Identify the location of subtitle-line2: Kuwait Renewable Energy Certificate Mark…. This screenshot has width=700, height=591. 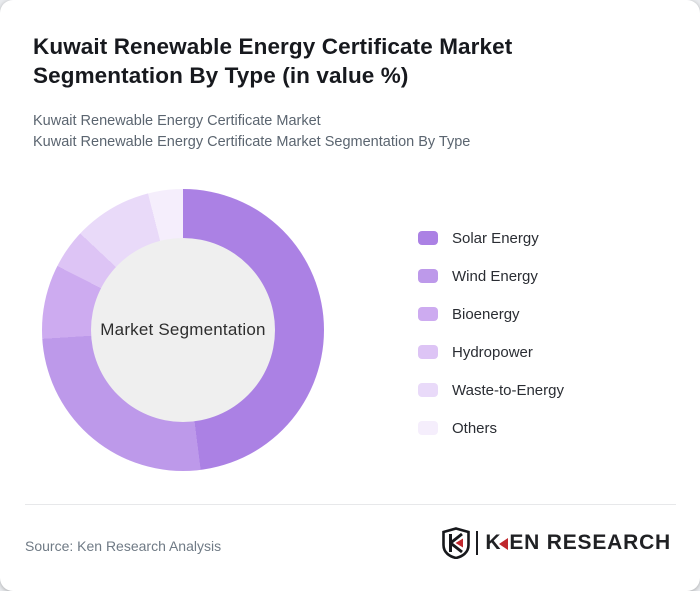
(252, 142).